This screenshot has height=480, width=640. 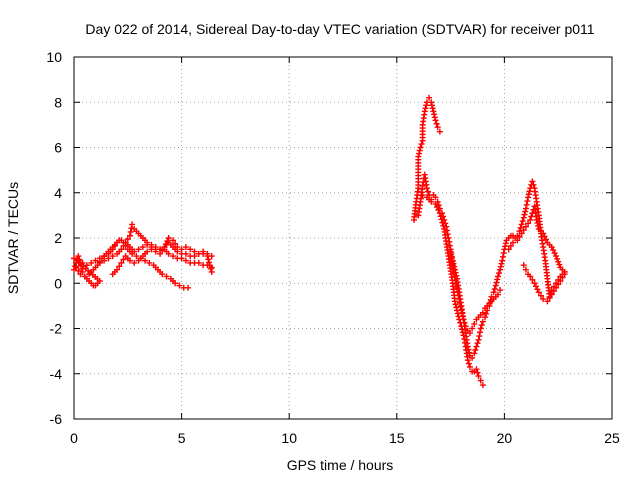 What do you see at coordinates (56, 419) in the screenshot?
I see `y-tick-label: -6` at bounding box center [56, 419].